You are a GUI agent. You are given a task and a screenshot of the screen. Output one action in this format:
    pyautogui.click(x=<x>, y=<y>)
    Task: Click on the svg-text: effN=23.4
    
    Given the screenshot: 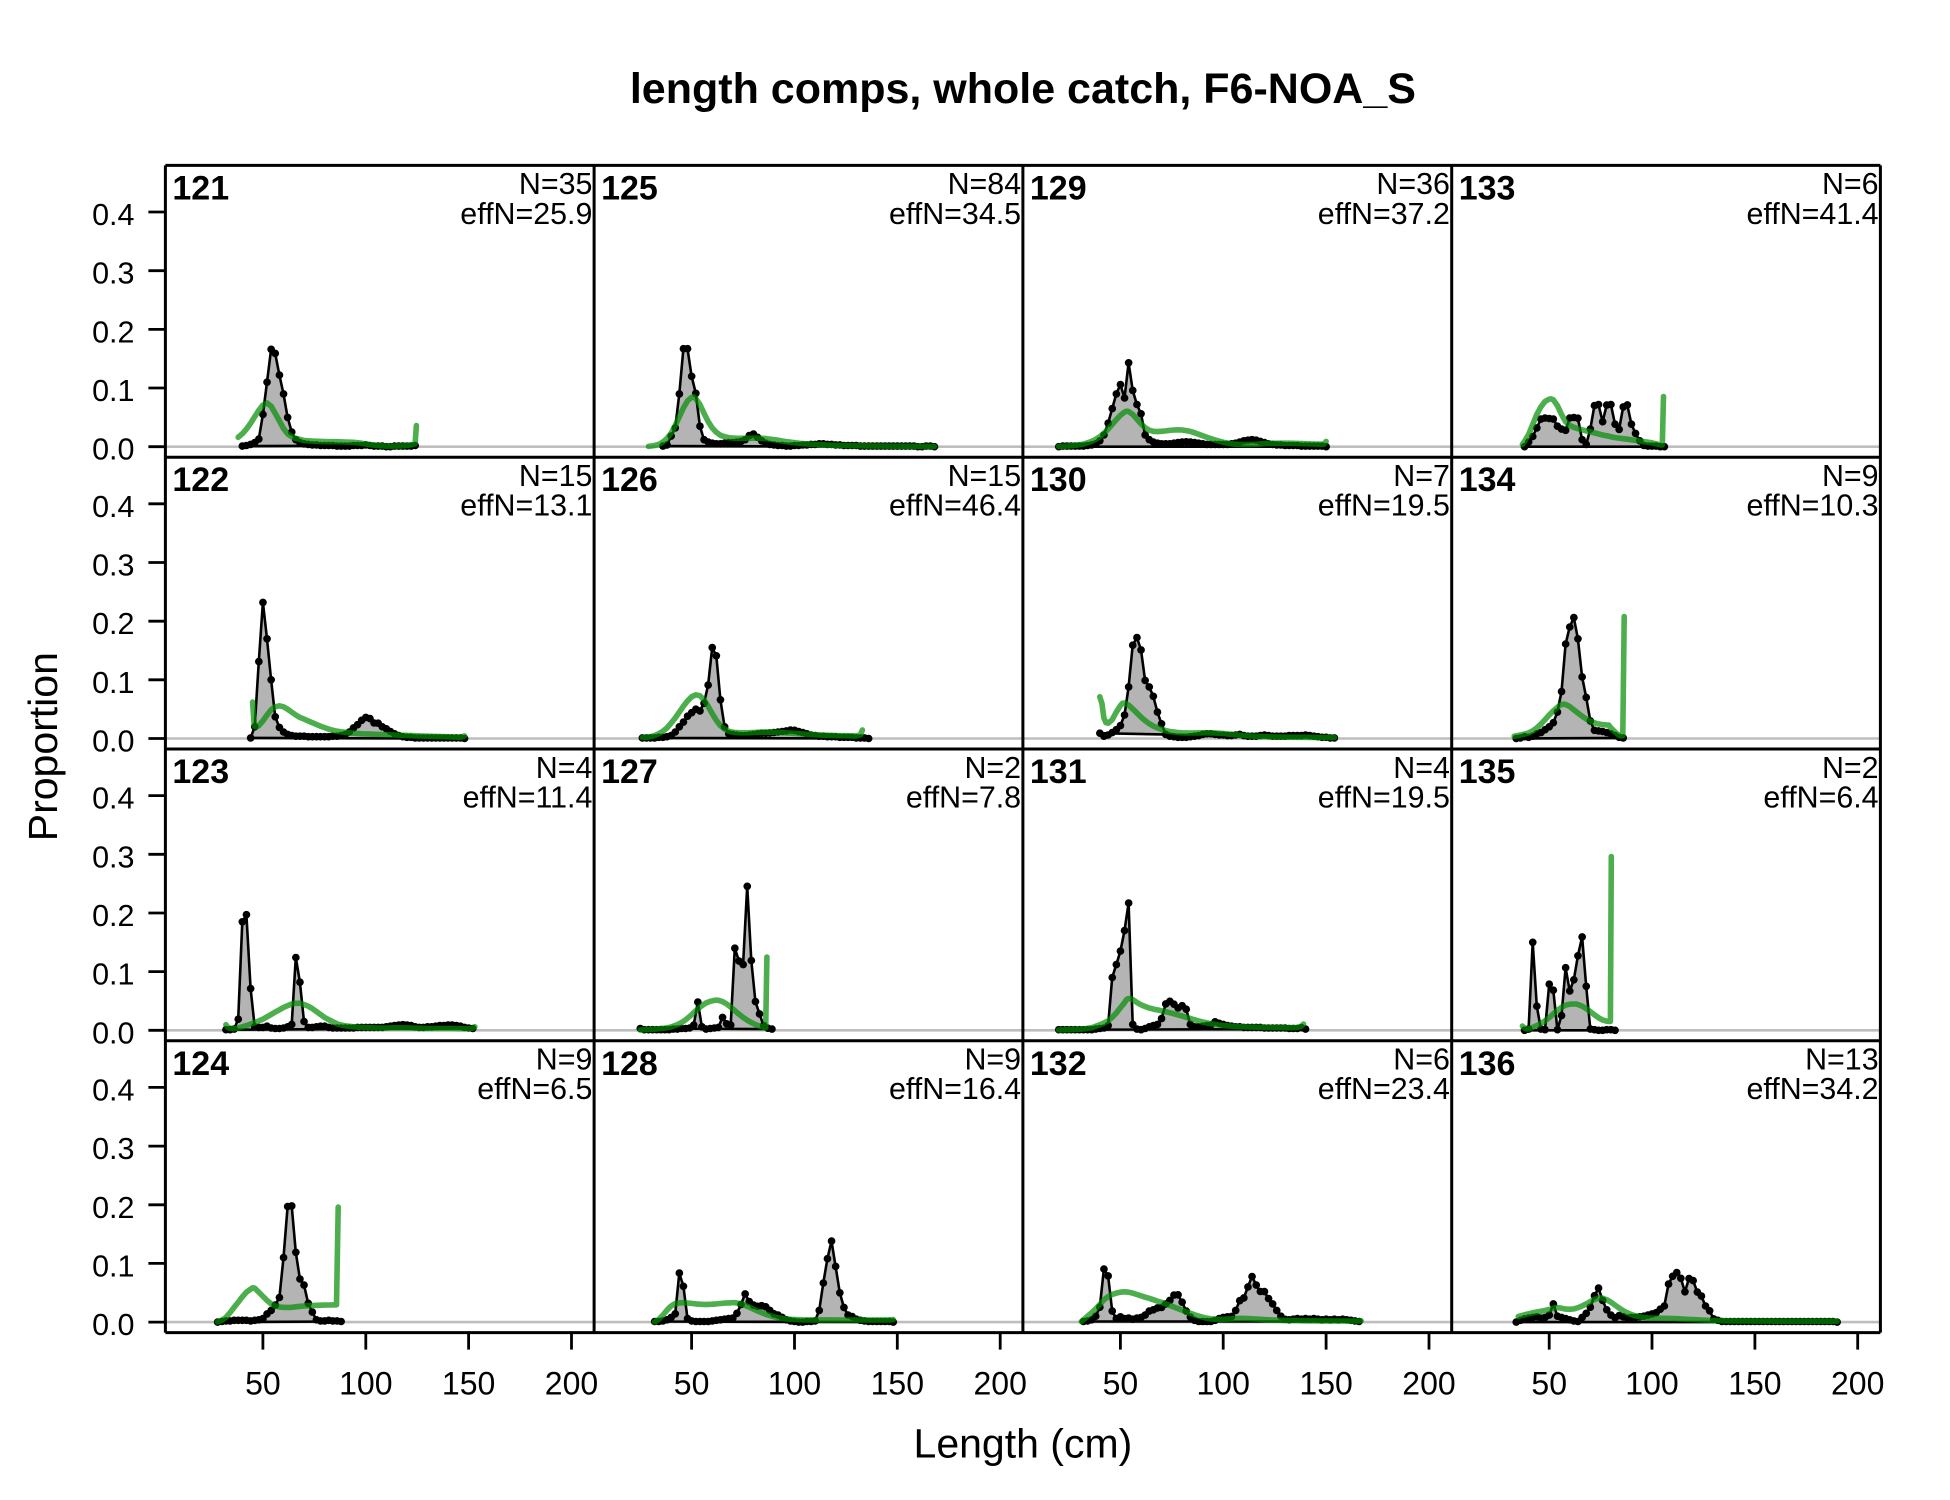 What is the action you would take?
    pyautogui.click(x=1384, y=1089)
    